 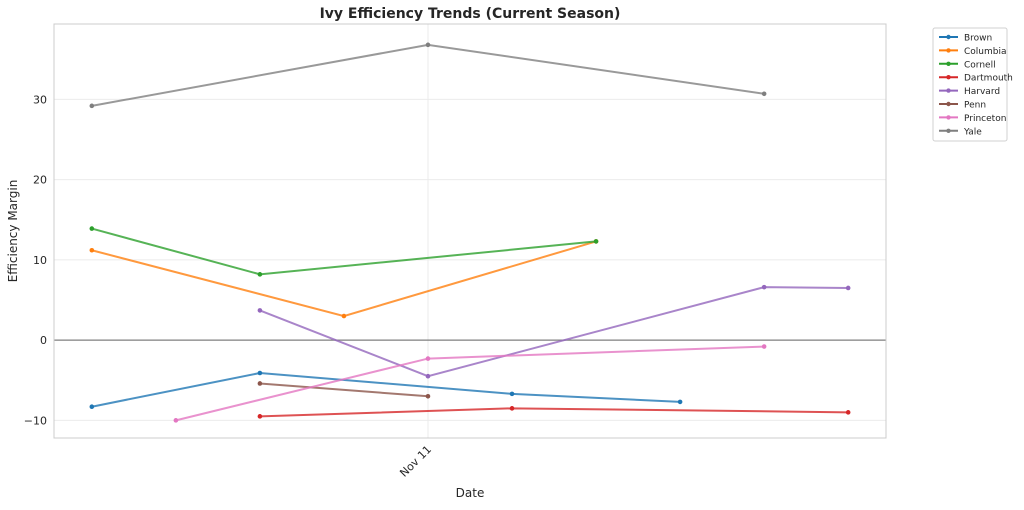 I want to click on legend-item: Dartmouth, so click(x=976, y=79).